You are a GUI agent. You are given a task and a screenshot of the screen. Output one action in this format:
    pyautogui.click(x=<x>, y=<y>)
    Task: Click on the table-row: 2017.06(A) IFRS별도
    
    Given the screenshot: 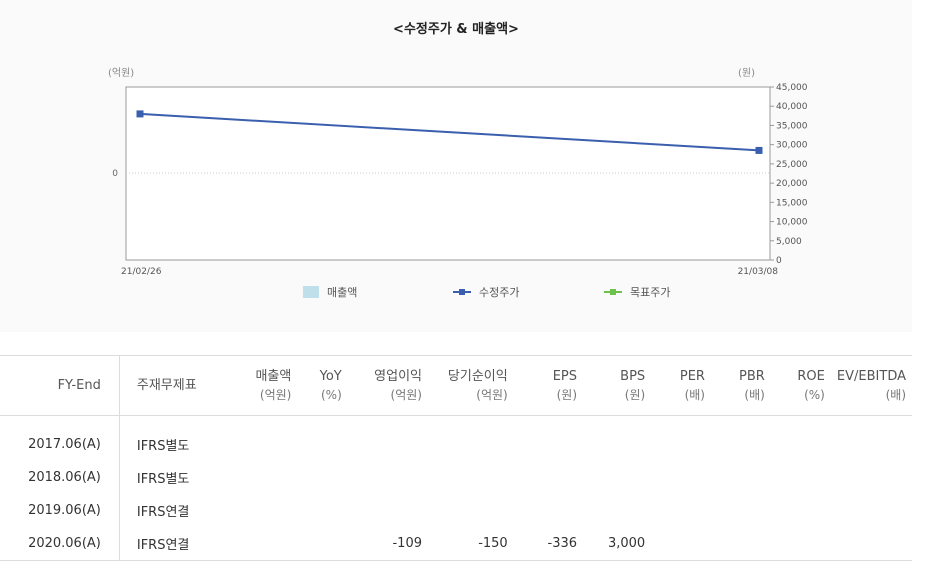 What is the action you would take?
    pyautogui.click(x=456, y=438)
    